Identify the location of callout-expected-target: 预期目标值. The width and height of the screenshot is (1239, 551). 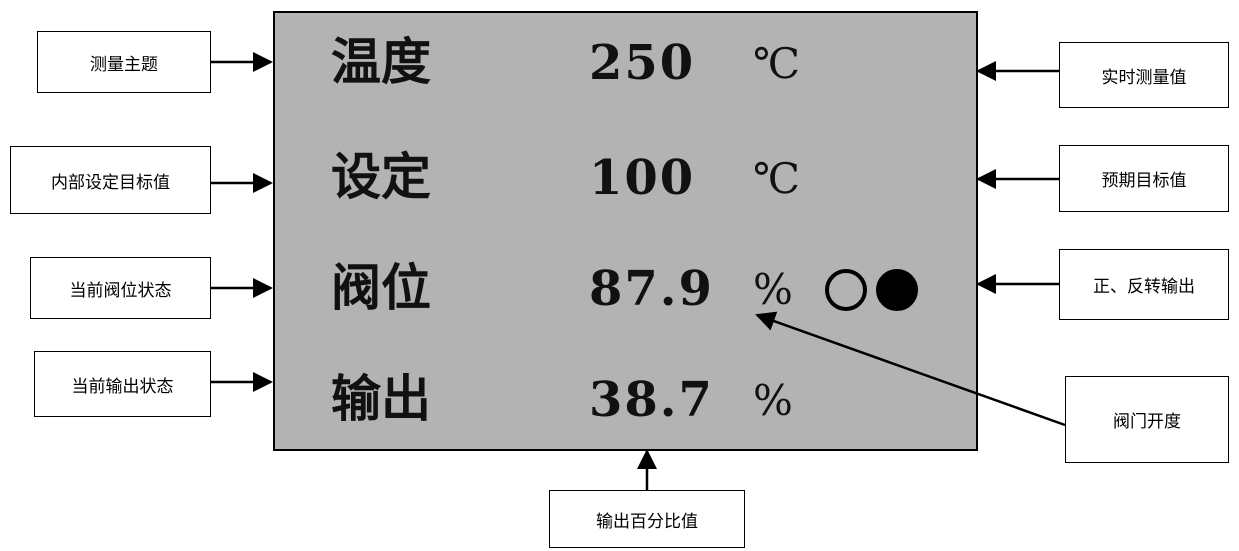
(1144, 178).